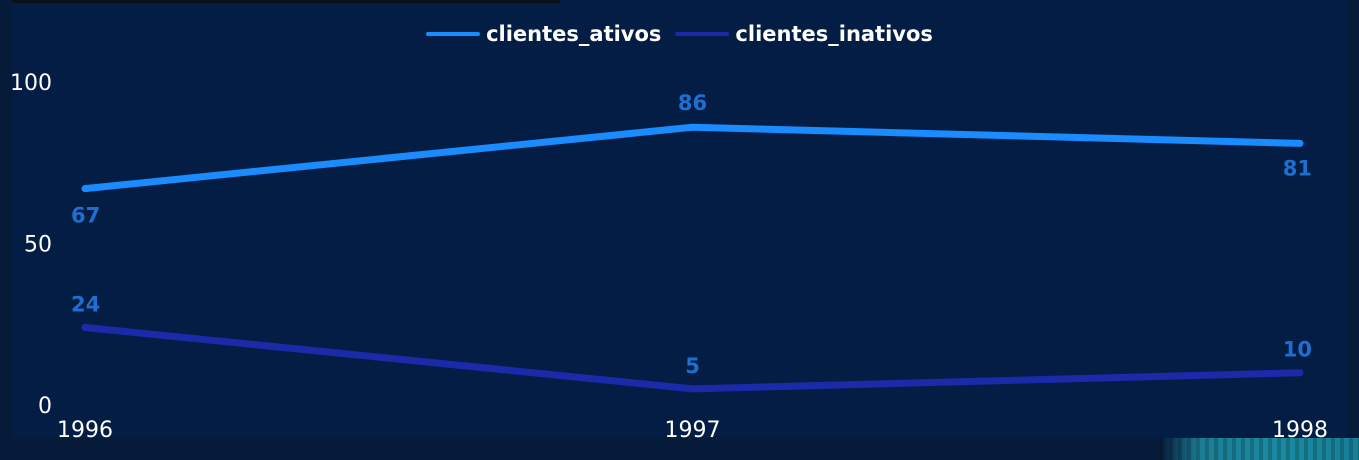 The height and width of the screenshot is (460, 1359). What do you see at coordinates (692, 366) in the screenshot?
I see `data-label-clientes_inativos: 5` at bounding box center [692, 366].